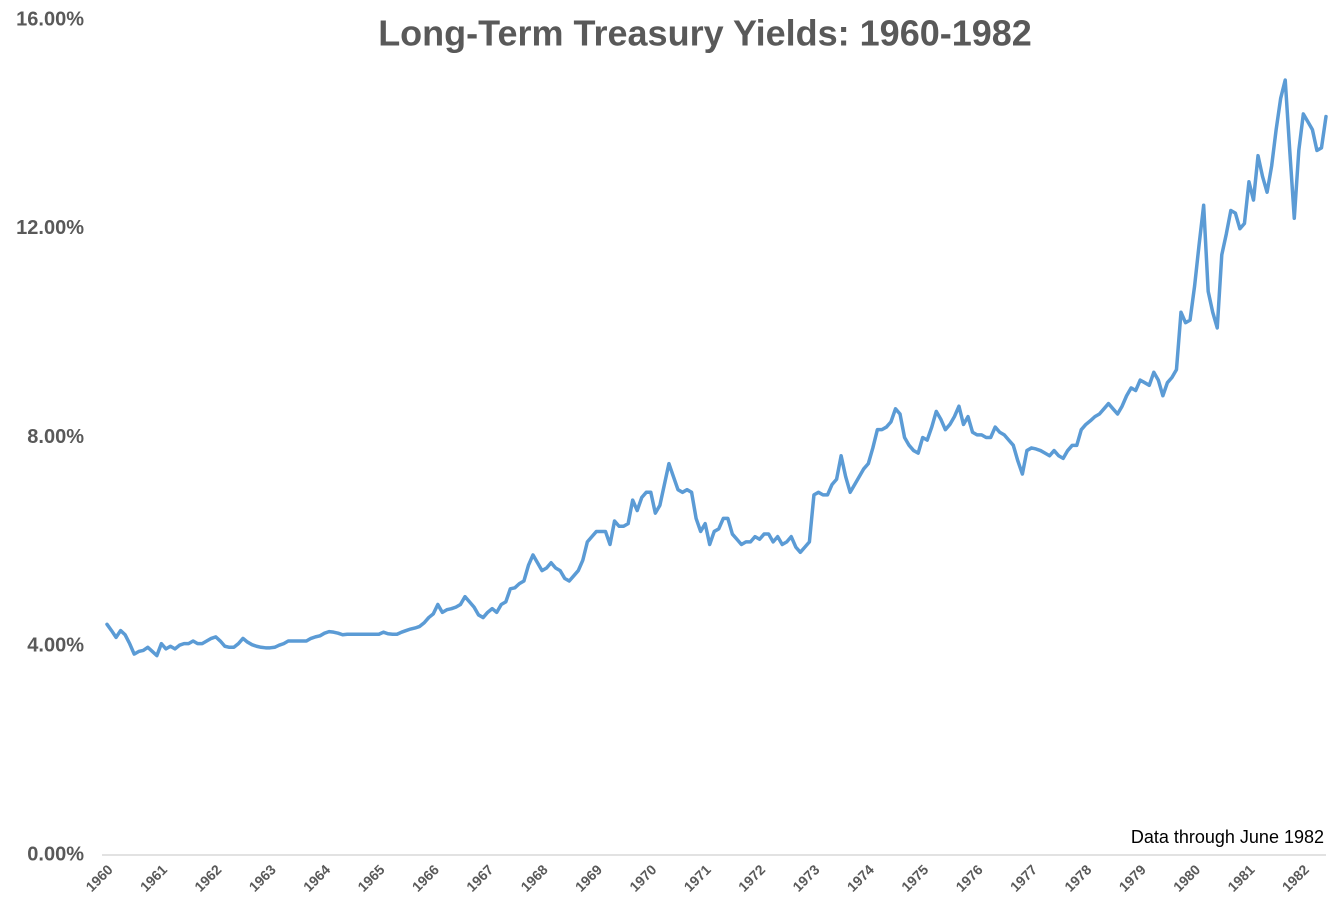  I want to click on x-tick-label: 1977, so click(1023, 877).